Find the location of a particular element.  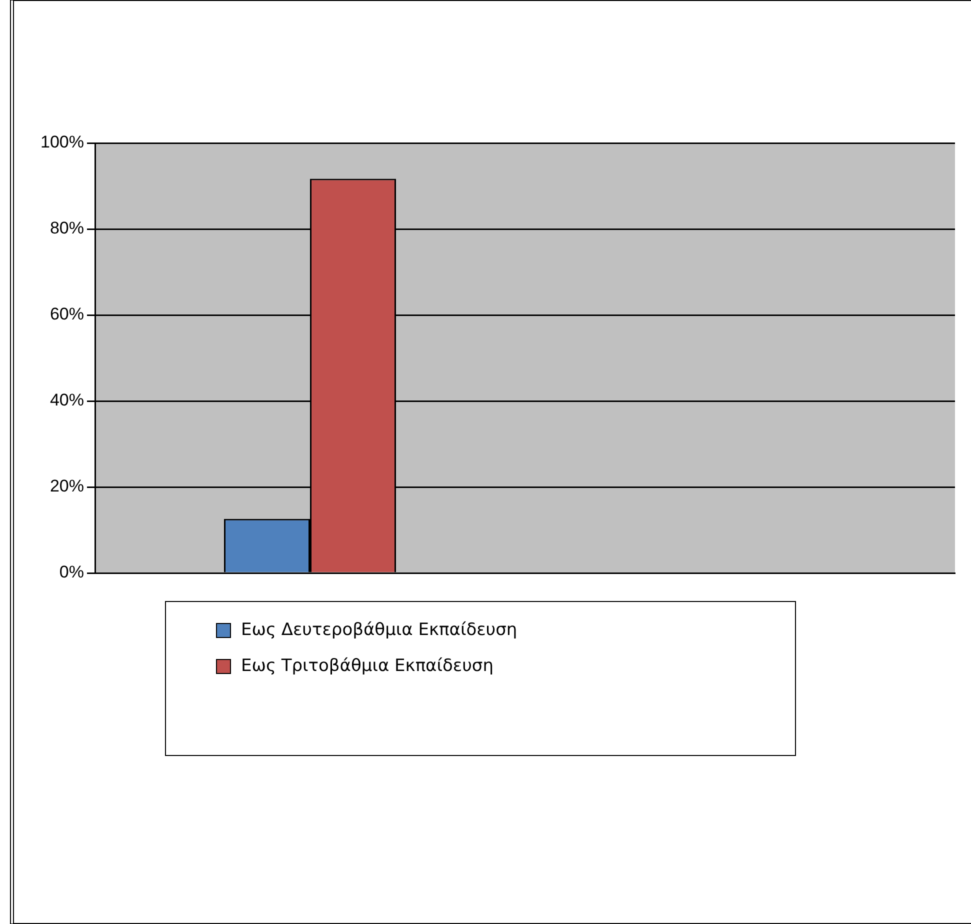

y-tick-label: 60% is located at coordinates (67, 314).